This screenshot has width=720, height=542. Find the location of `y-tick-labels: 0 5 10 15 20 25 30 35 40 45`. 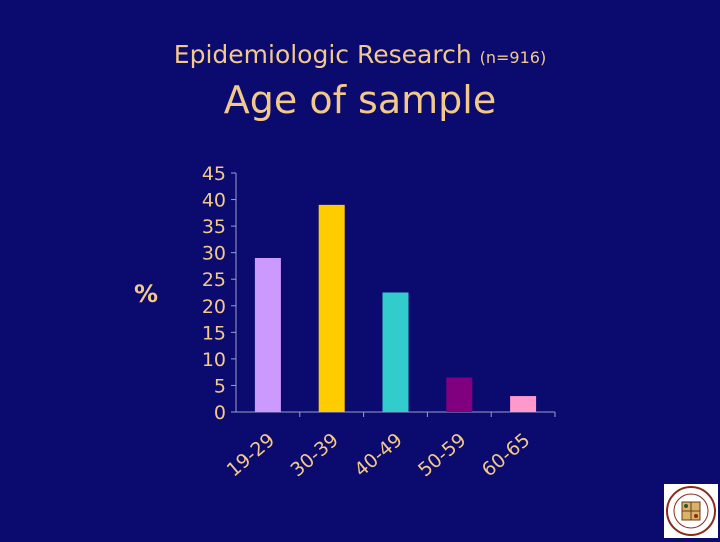

y-tick-labels: 0 5 10 15 20 25 30 35 40 45 is located at coordinates (214, 293).